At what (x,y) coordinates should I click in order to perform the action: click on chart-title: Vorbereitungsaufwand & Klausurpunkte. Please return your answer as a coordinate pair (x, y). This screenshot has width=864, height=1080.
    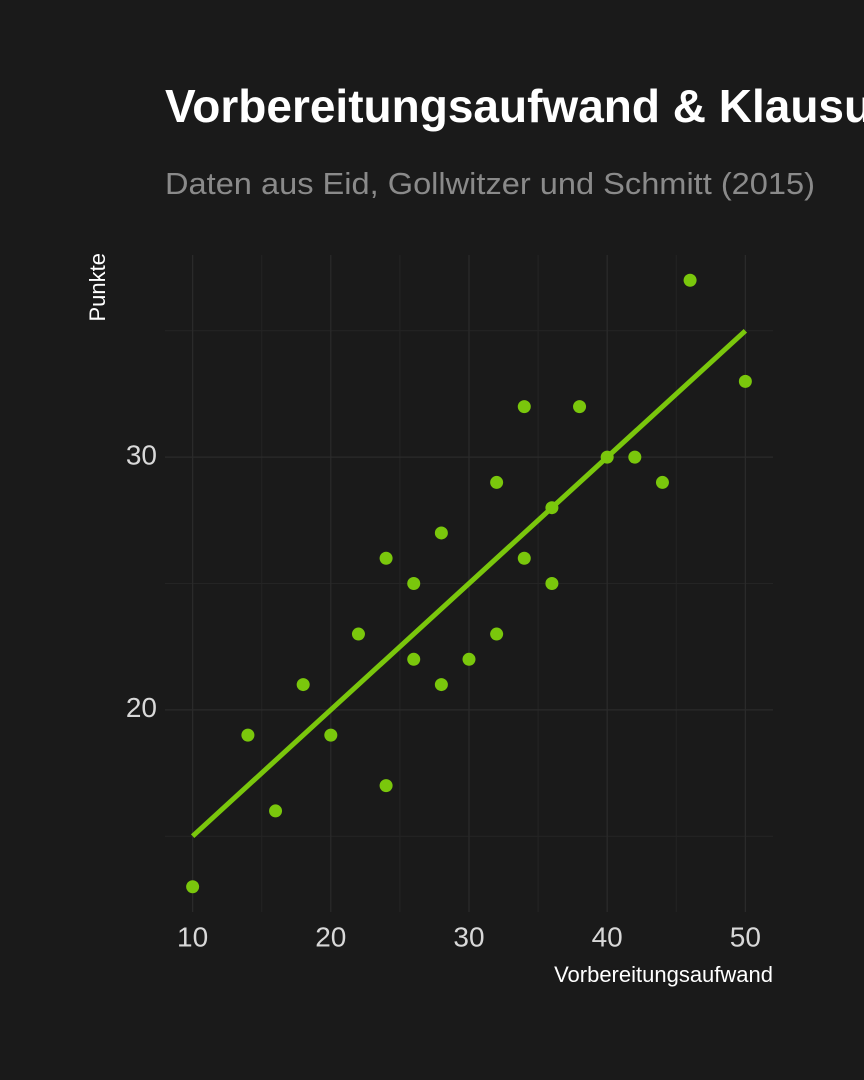
    Looking at the image, I should click on (514, 106).